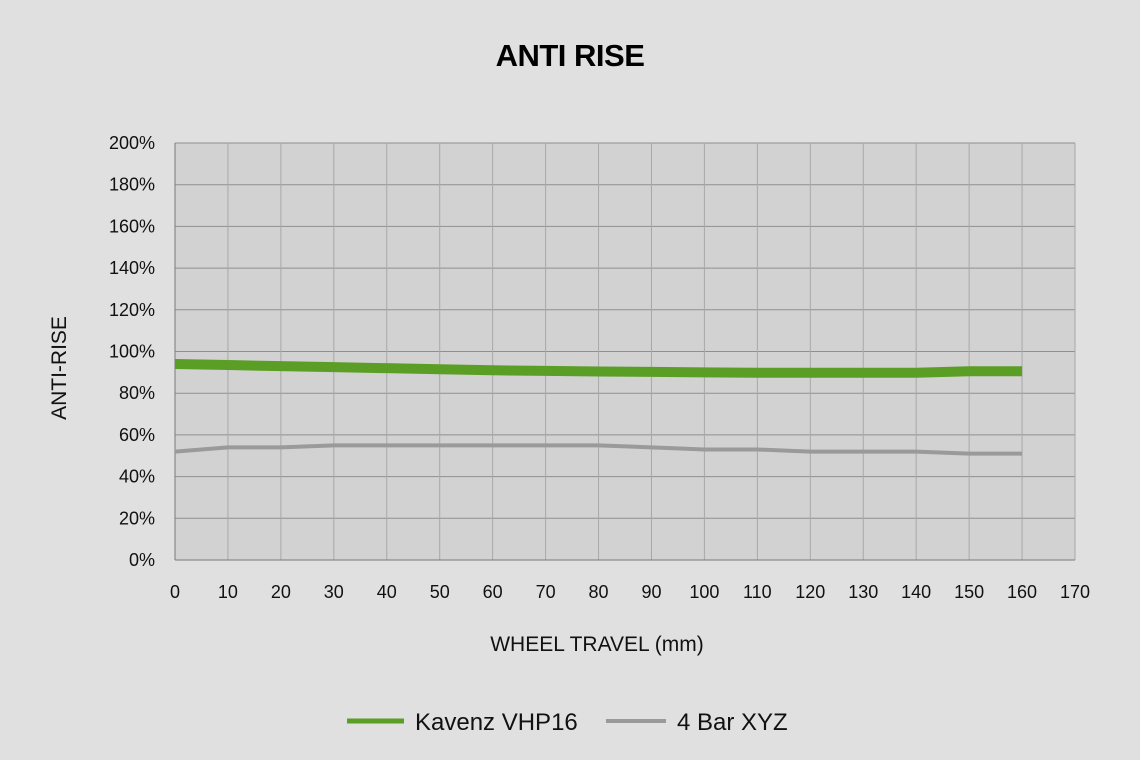 This screenshot has width=1140, height=760. What do you see at coordinates (969, 592) in the screenshot?
I see `x-tick-label: 150` at bounding box center [969, 592].